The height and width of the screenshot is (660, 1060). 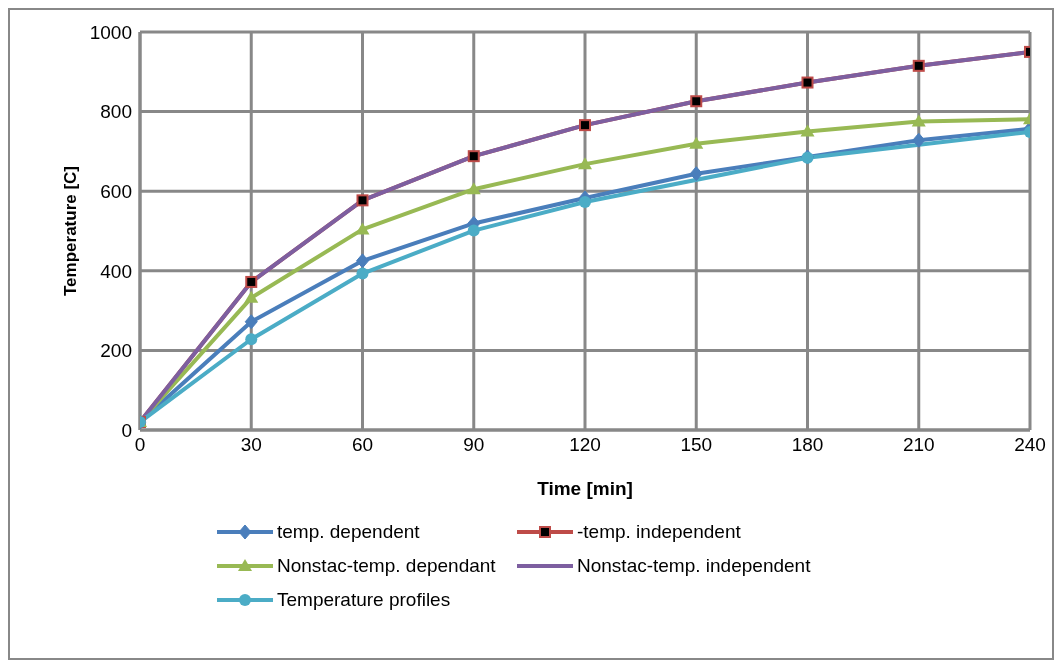 What do you see at coordinates (585, 445) in the screenshot?
I see `x-tick-label: 120` at bounding box center [585, 445].